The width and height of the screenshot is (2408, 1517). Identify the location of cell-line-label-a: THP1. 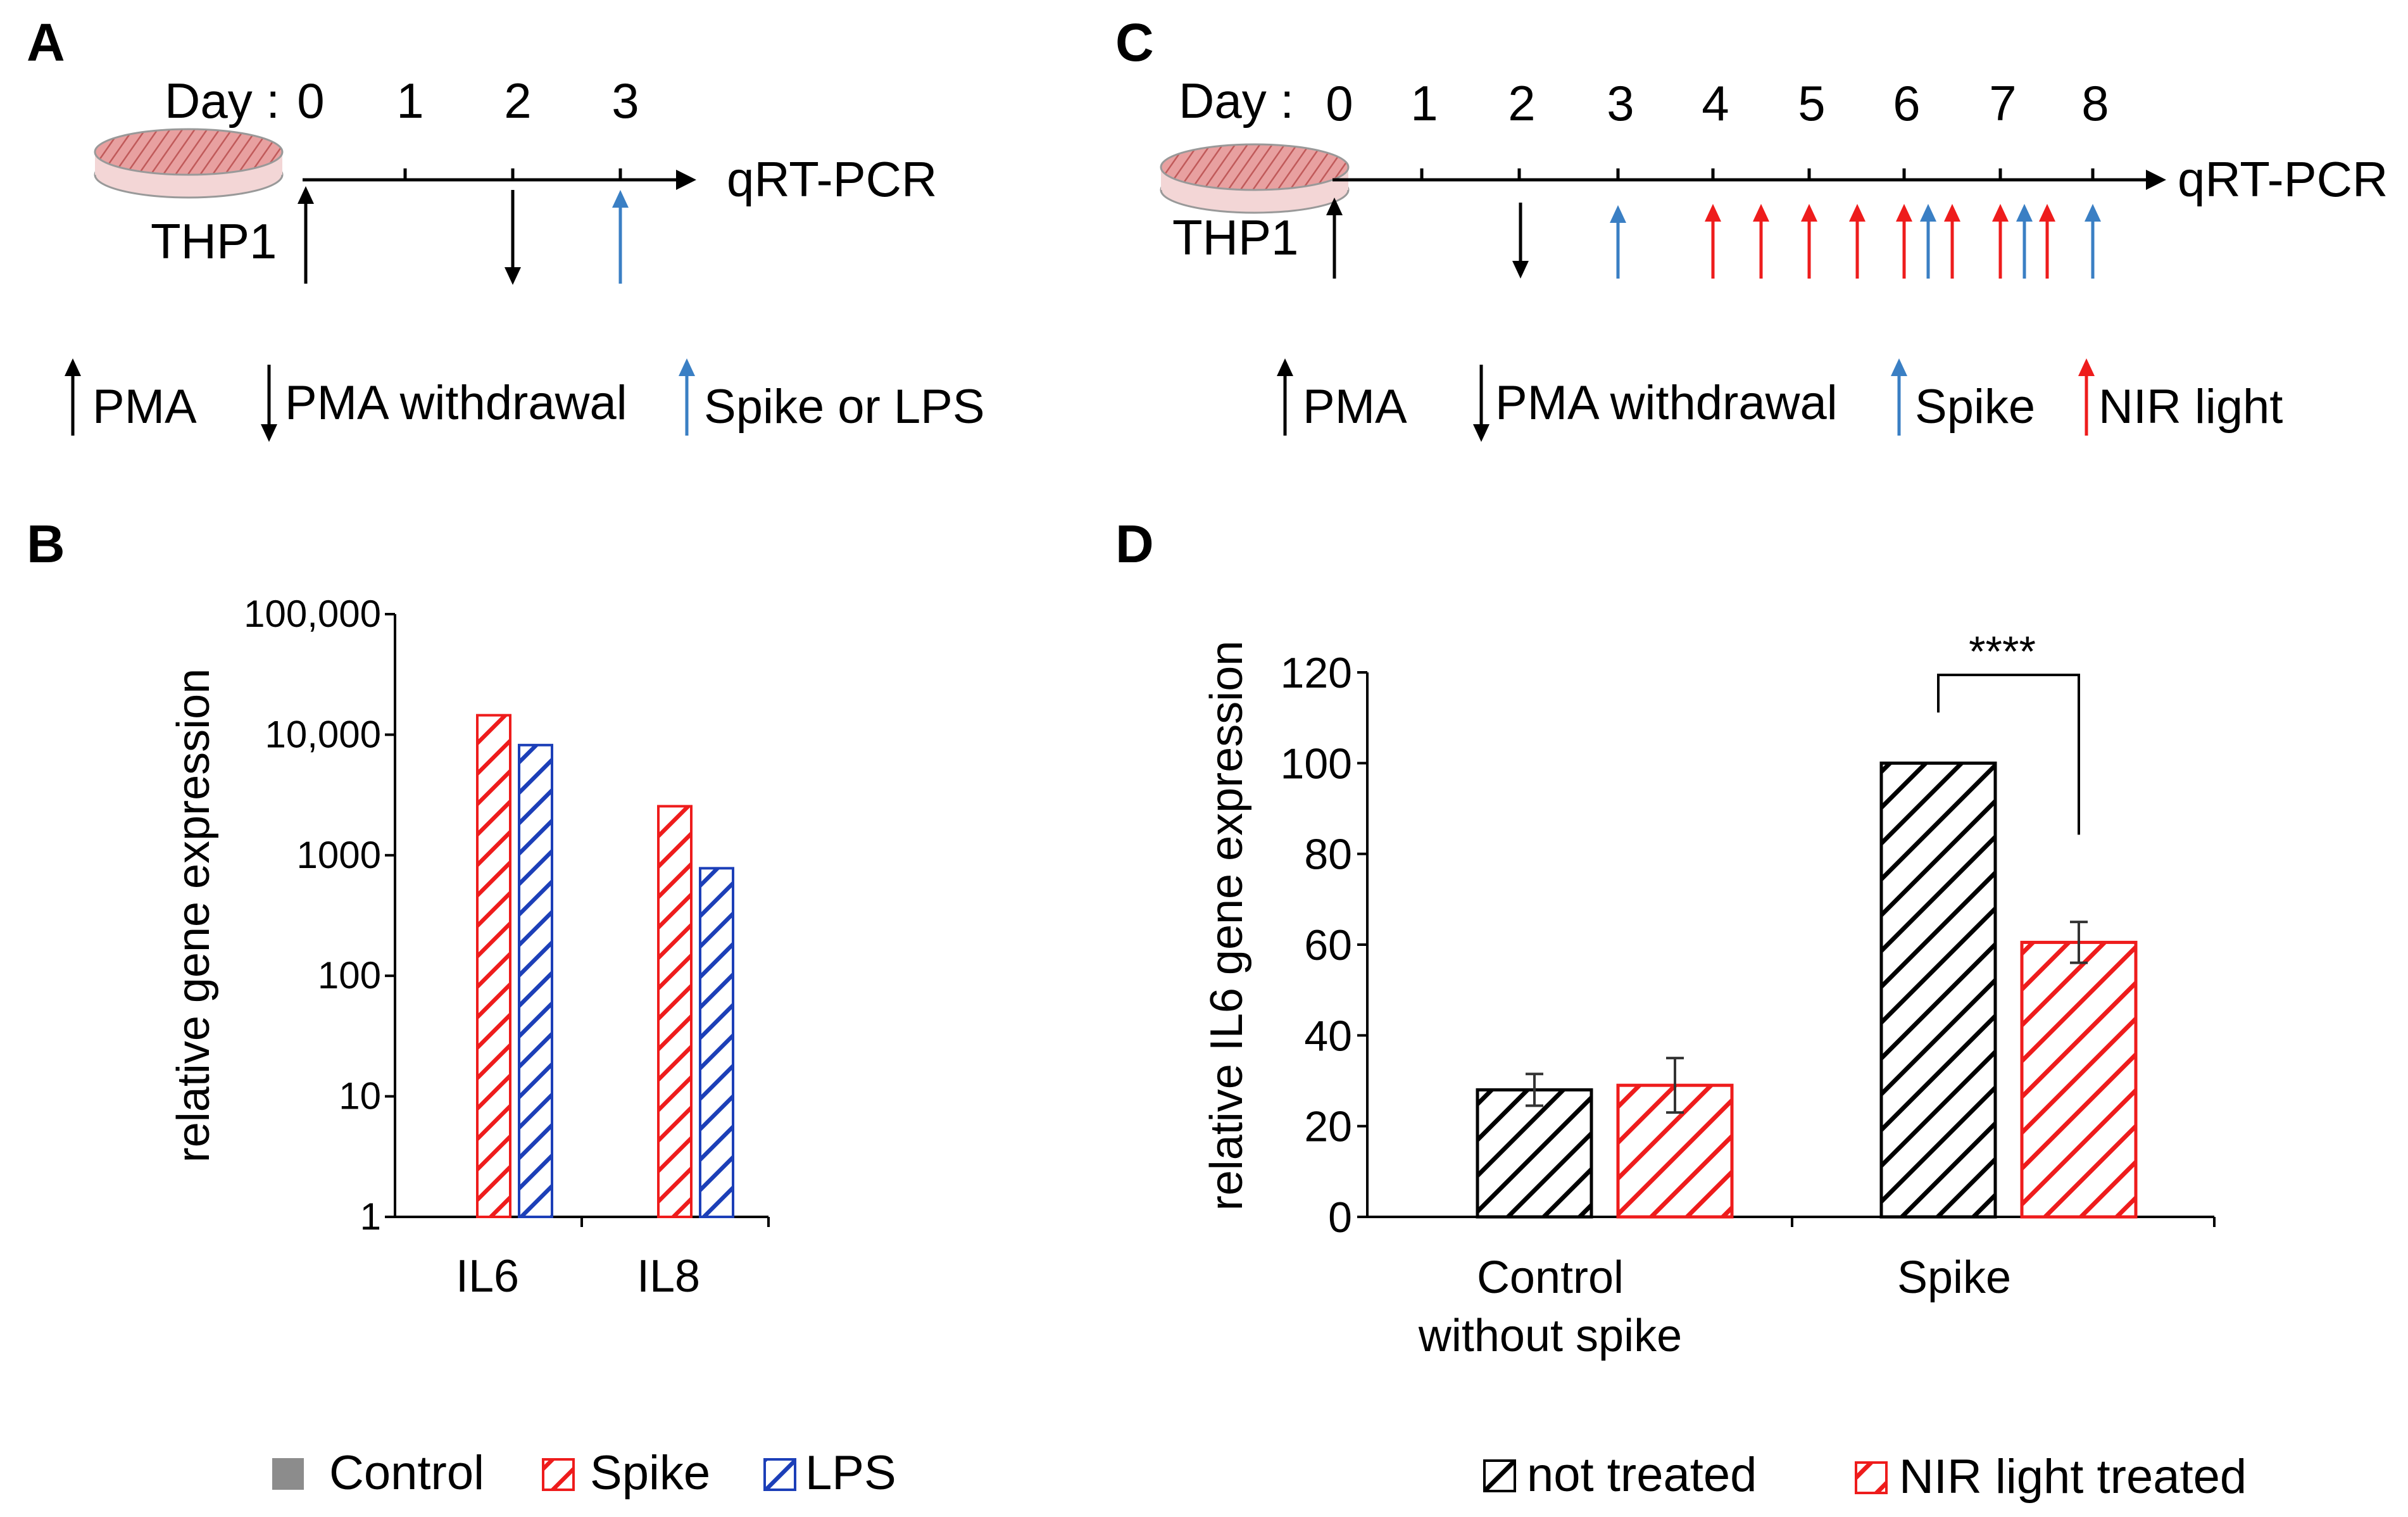
(214, 241).